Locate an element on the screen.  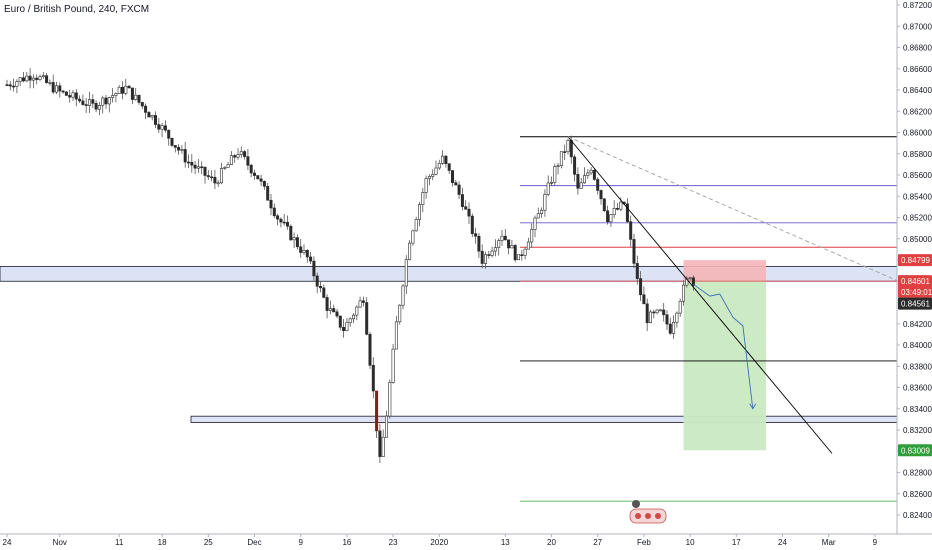
x-tick-label: 25 is located at coordinates (208, 542).